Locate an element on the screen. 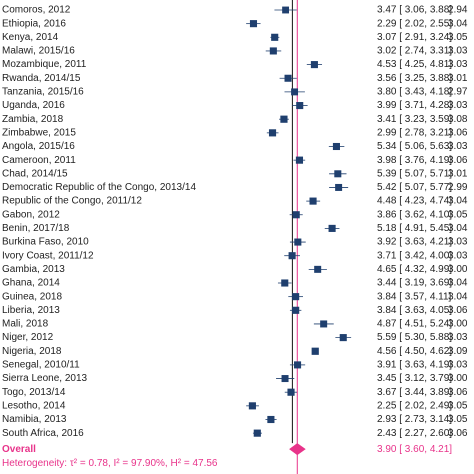 The height and width of the screenshot is (474, 474). study-label: Nigeria, 2018 is located at coordinates (32, 351).